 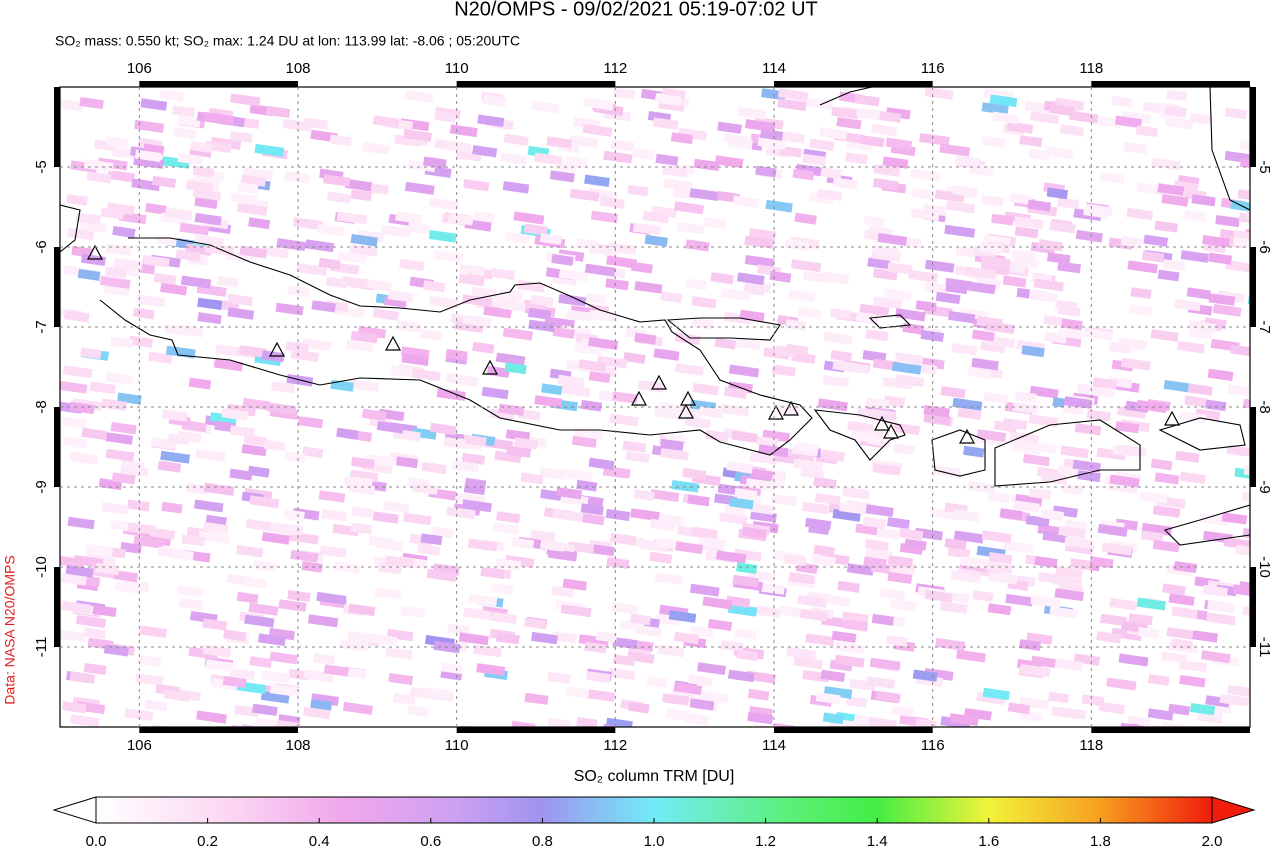 What do you see at coordinates (988, 841) in the screenshot?
I see `colorbar-tick-label: 1.6` at bounding box center [988, 841].